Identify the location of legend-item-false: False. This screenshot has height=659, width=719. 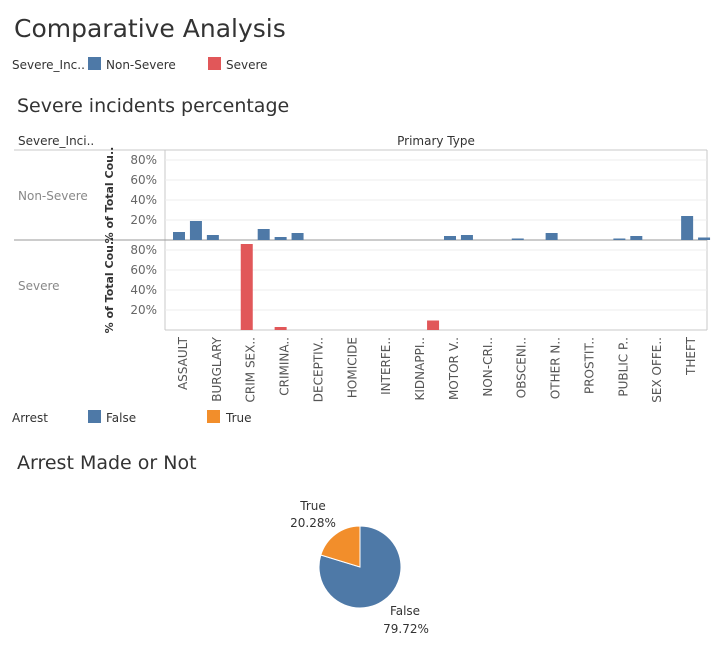
(121, 418).